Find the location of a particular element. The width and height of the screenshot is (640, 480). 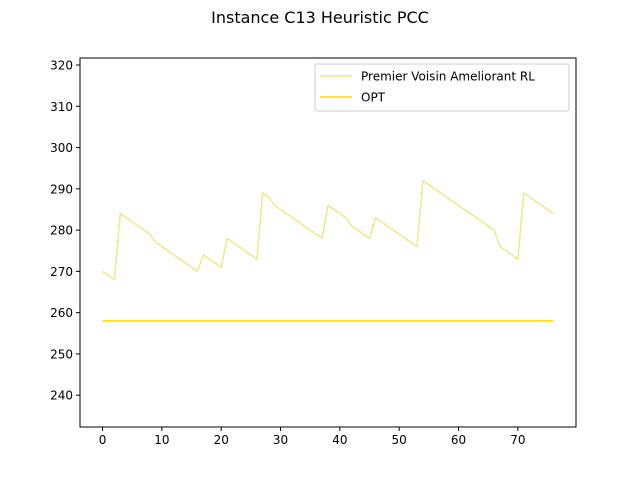

legend-box is located at coordinates (442, 87).